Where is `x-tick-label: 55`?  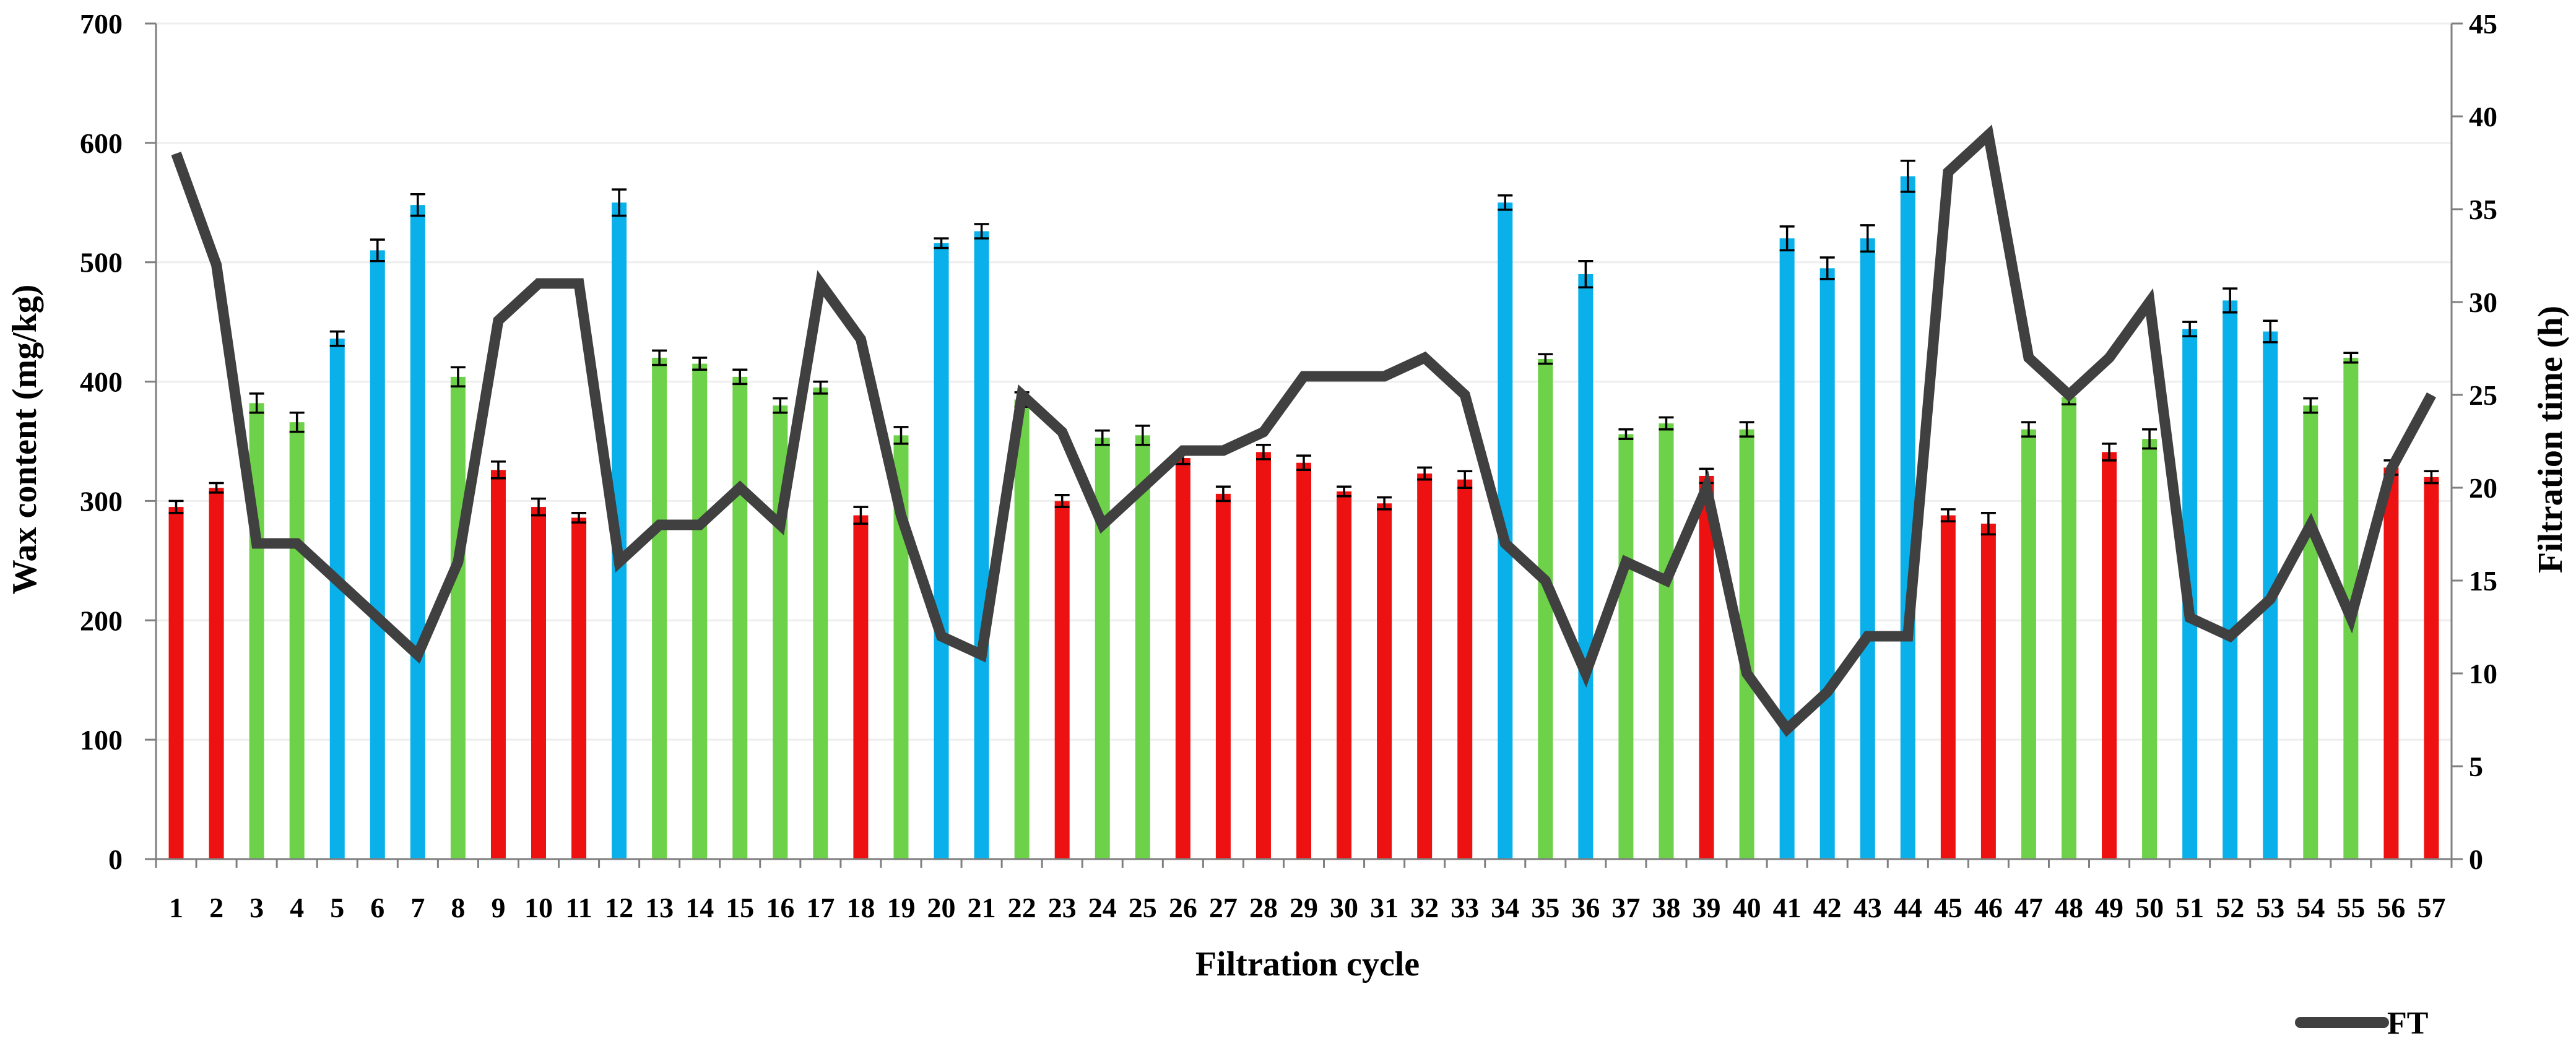 x-tick-label: 55 is located at coordinates (2350, 907).